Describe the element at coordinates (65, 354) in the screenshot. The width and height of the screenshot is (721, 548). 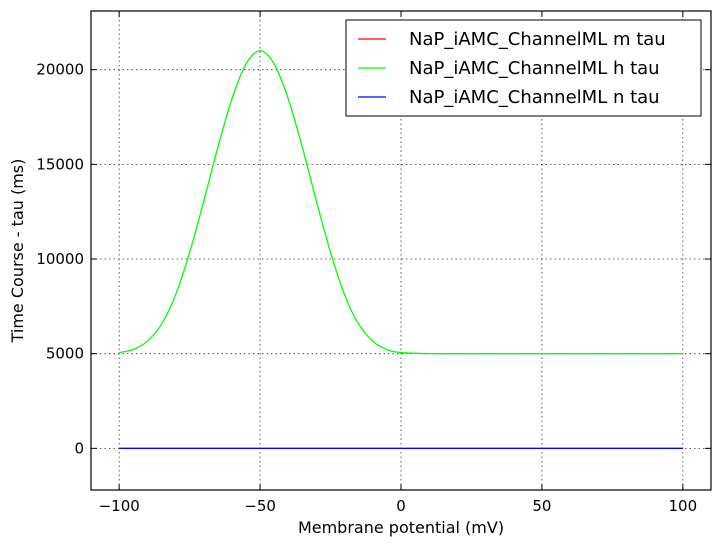
I see `y-tick-label: 5000` at that location.